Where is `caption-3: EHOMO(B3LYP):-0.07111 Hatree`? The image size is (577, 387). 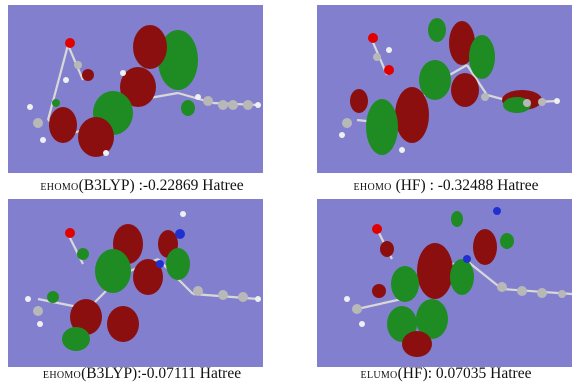
caption-3: EHOMO(B3LYP):-0.07111 Hatree is located at coordinates (142, 374).